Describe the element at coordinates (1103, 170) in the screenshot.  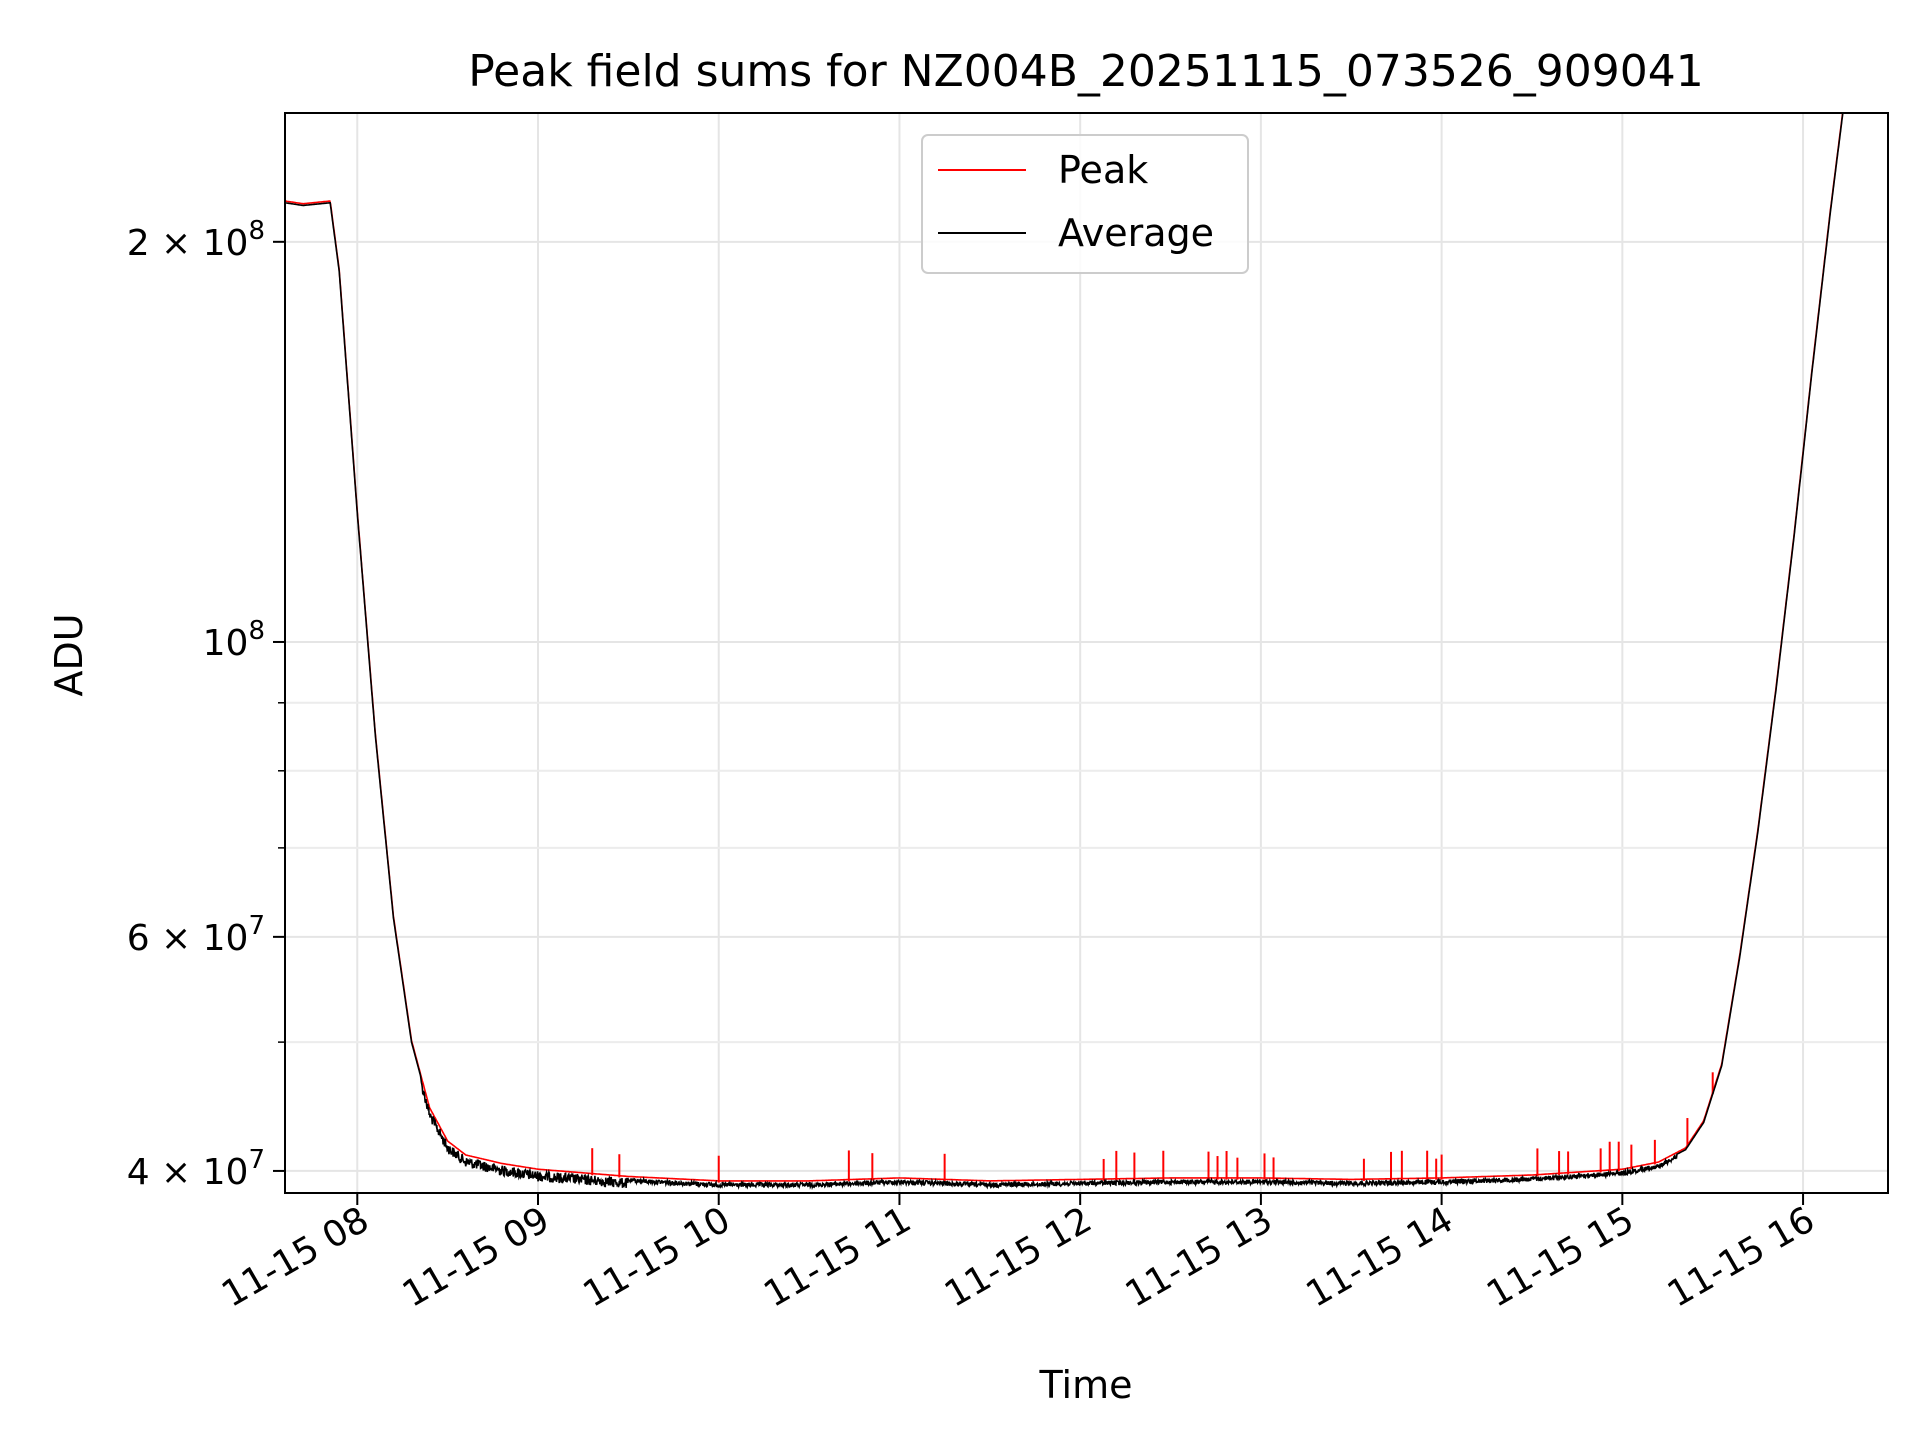
I see `legend-label-peak: Peak` at that location.